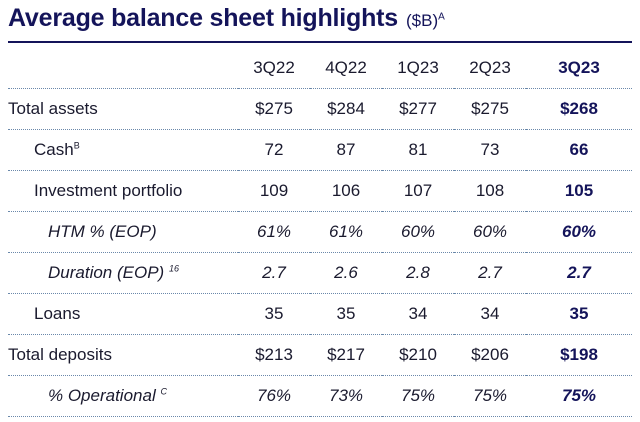 The image size is (640, 422). I want to click on cell-current: 66, so click(579, 150).